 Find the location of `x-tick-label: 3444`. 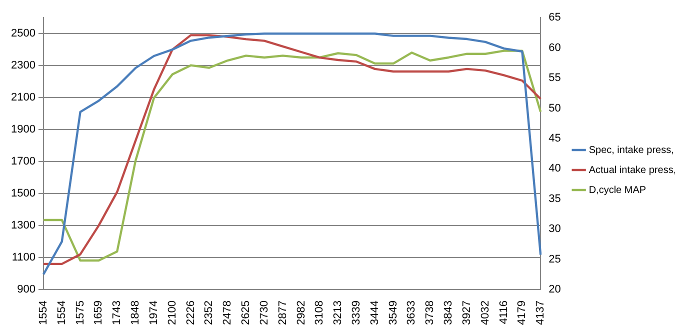

x-tick-label: 3444 is located at coordinates (374, 313).